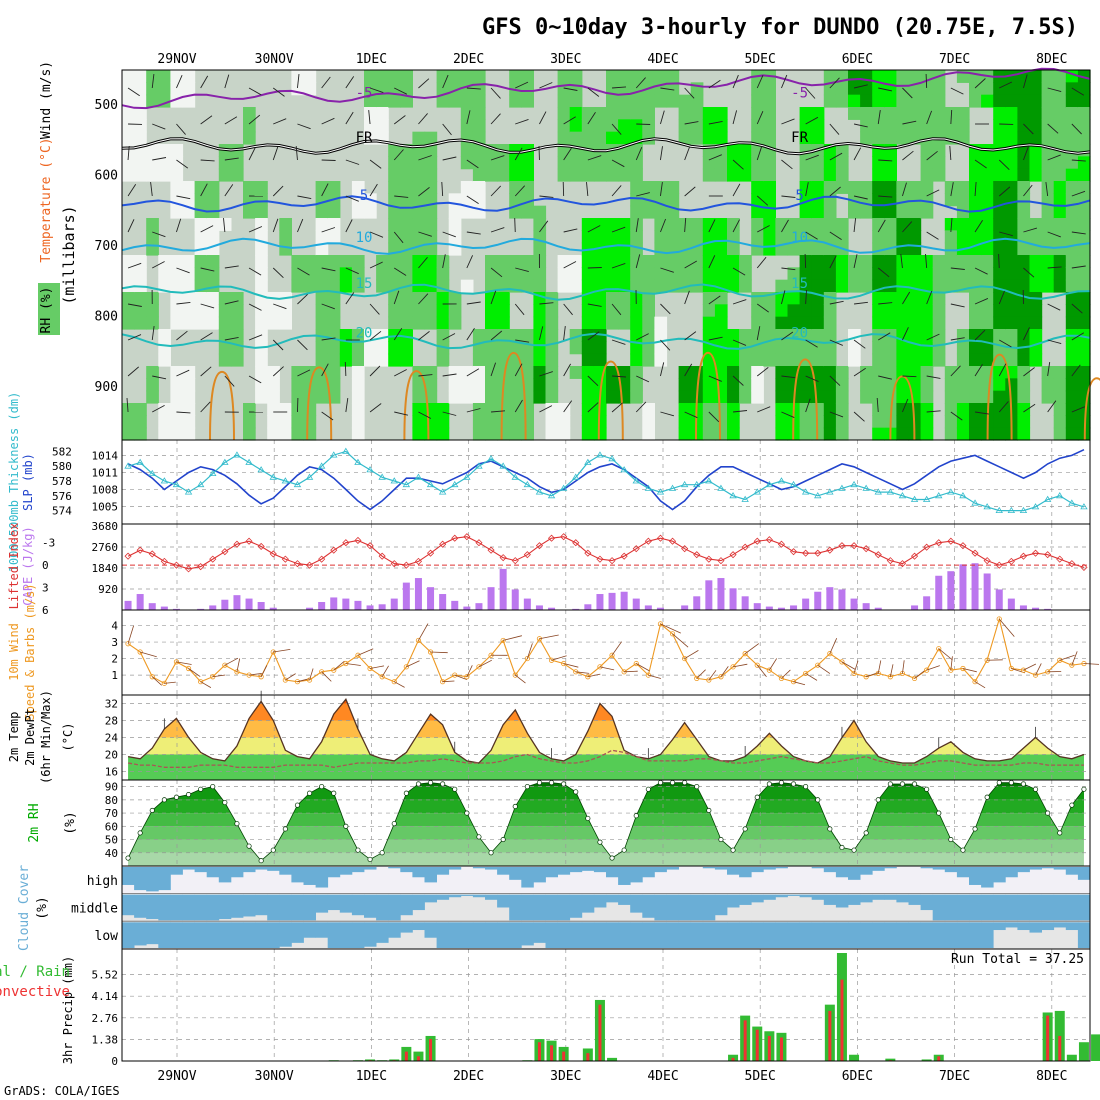 The height and width of the screenshot is (1100, 1100). What do you see at coordinates (612, 1059) in the screenshot?
I see `precip-total-bar` at bounding box center [612, 1059].